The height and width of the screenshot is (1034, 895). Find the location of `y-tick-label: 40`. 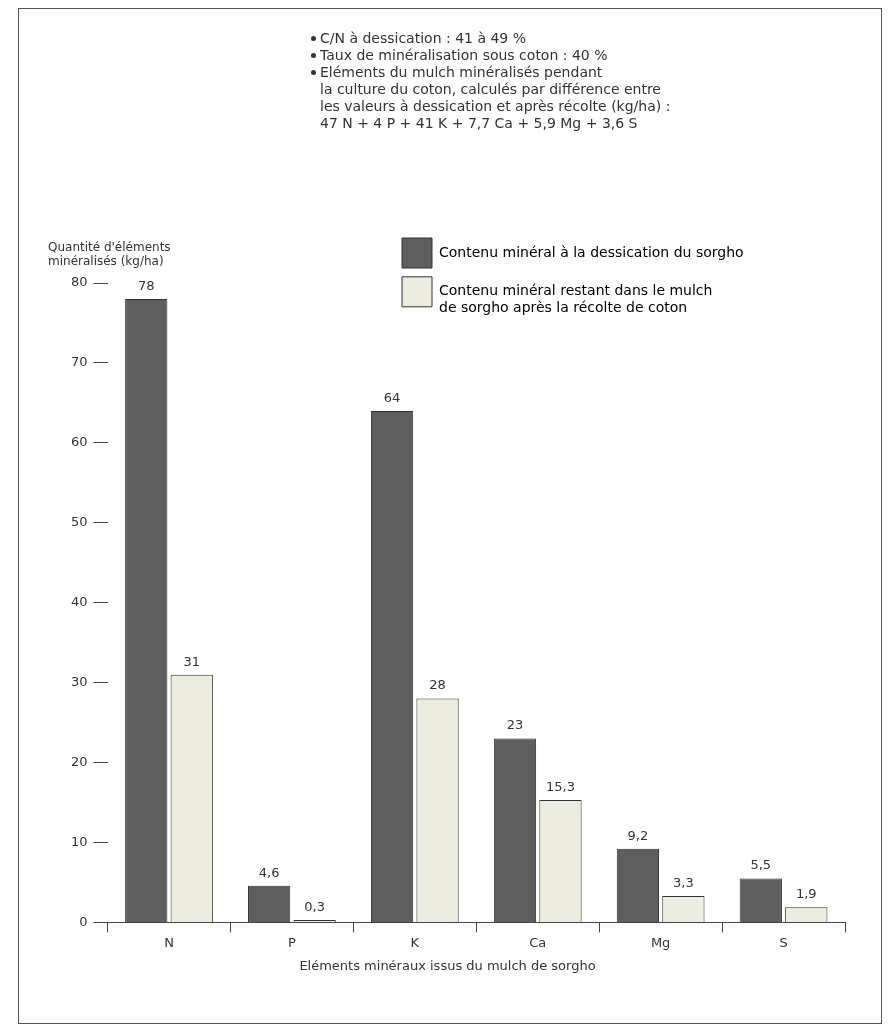

y-tick-label: 40 is located at coordinates (79, 602).